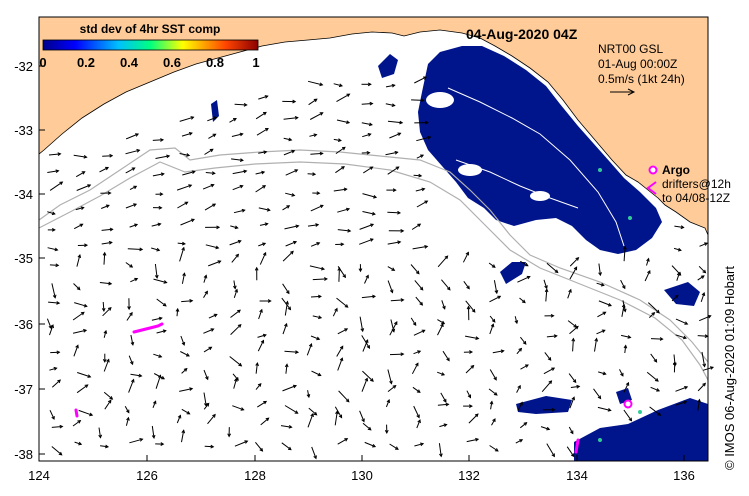 Image resolution: width=749 pixels, height=496 pixels. What do you see at coordinates (684, 475) in the screenshot?
I see `lon-tick-label: 136` at bounding box center [684, 475].